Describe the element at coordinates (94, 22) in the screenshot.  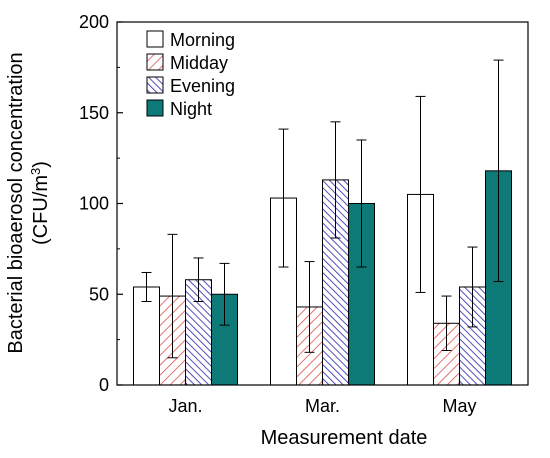
I see `y-tick-label: 200` at that location.